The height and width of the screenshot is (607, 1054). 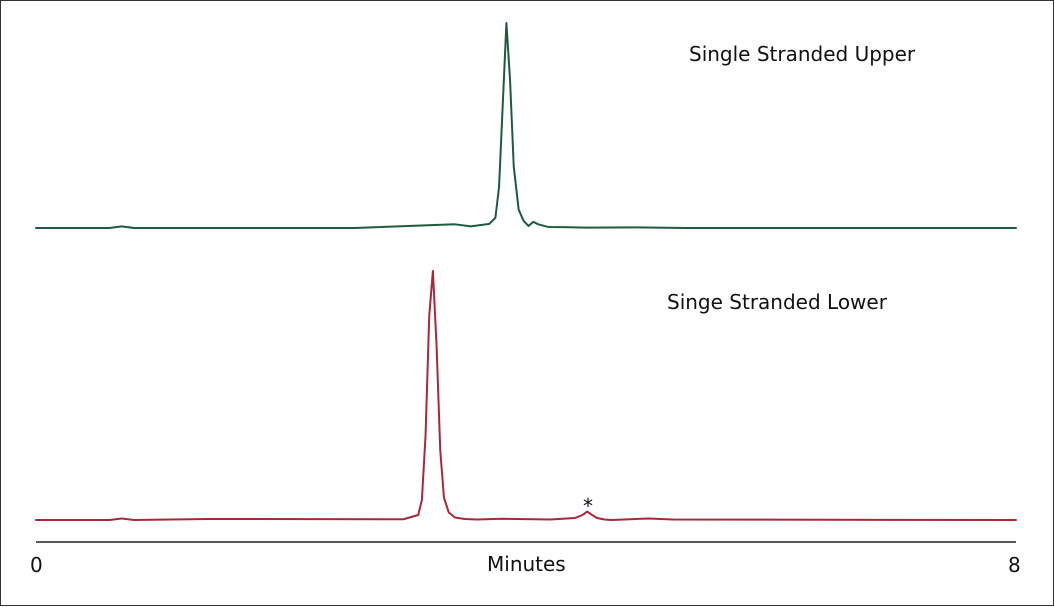 I want to click on x-axis: 0 8 Minutes, so click(x=525, y=559).